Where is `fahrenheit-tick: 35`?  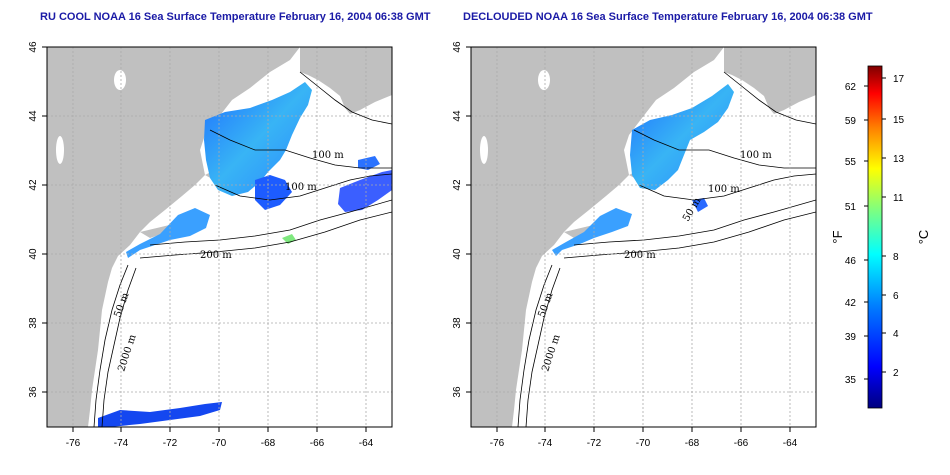 fahrenheit-tick: 35 is located at coordinates (851, 380).